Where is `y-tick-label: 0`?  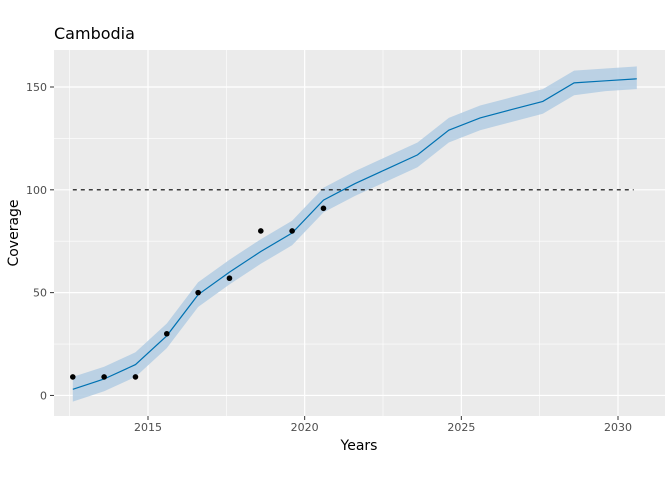 y-tick-label: 0 is located at coordinates (43, 395).